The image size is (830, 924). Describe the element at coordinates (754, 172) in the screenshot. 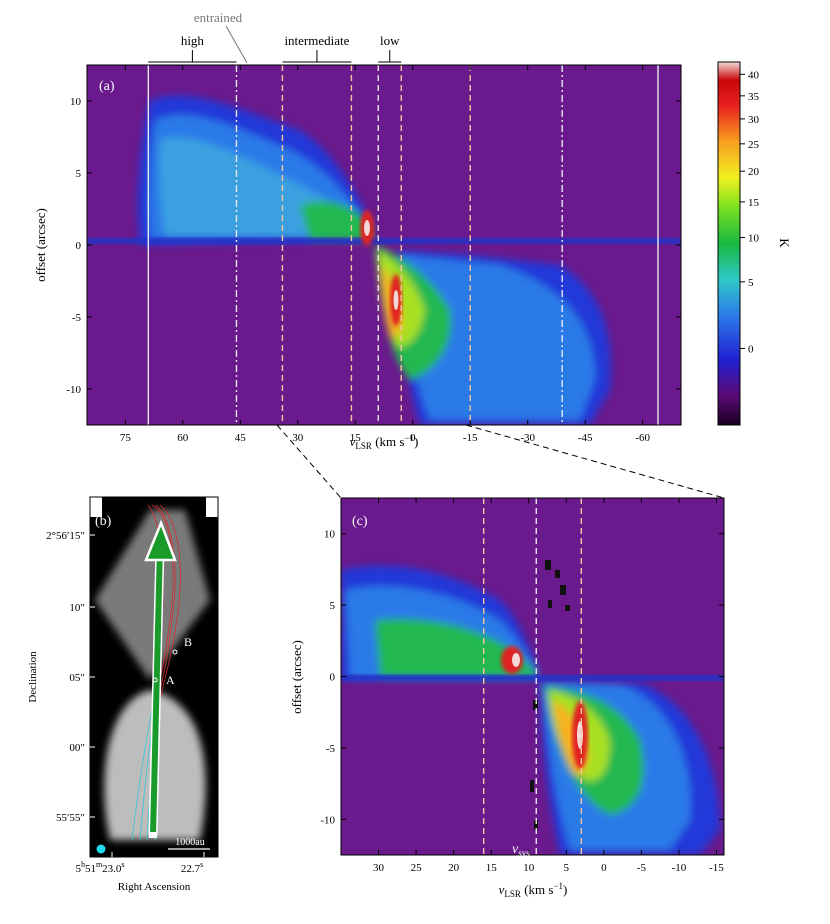

I see `colorbar-tick-label-4: 20` at that location.